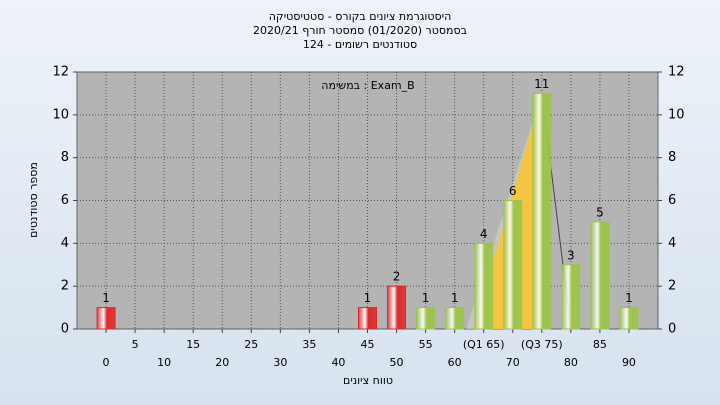 The height and width of the screenshot is (405, 720). I want to click on value-label: 2, so click(397, 277).